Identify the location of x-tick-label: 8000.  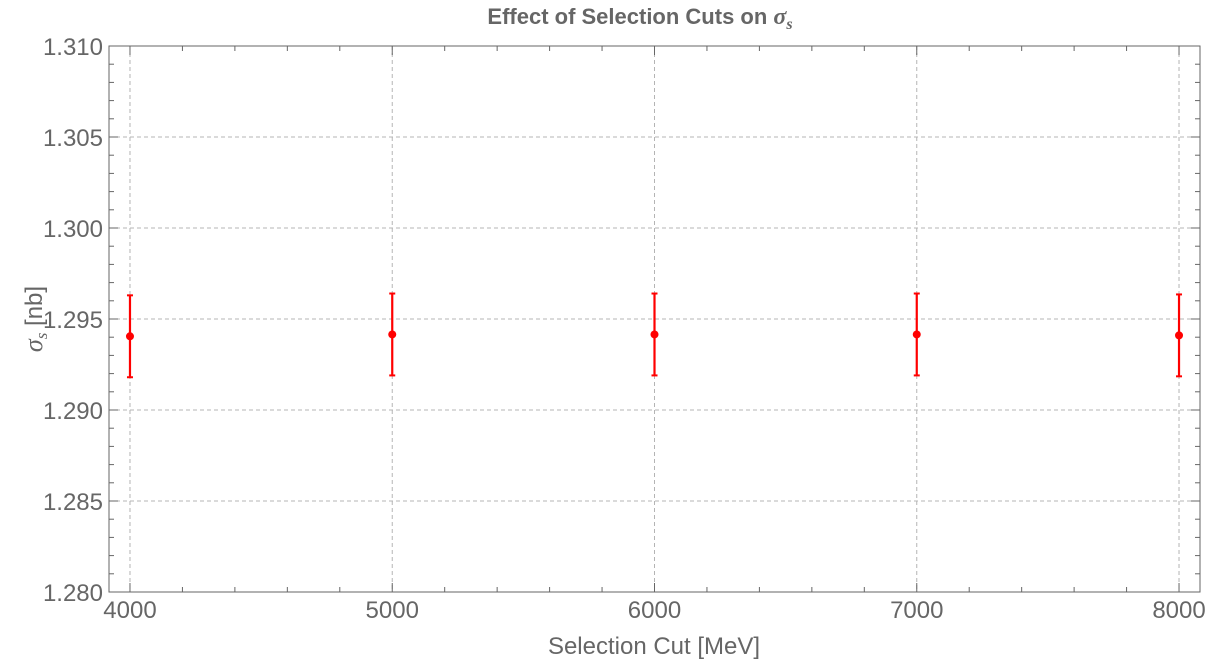
(1178, 610).